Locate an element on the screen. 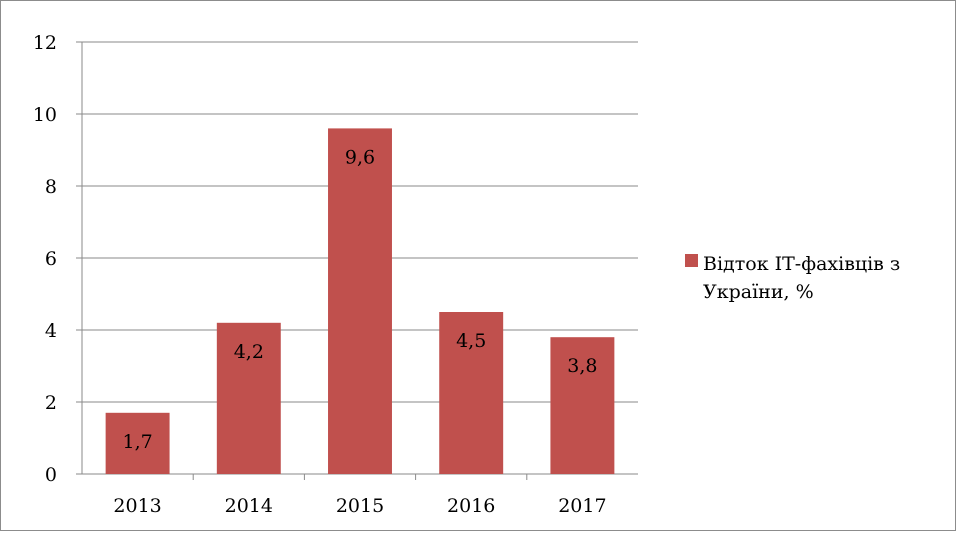 The image size is (956, 535). data-label-2015: 9,6 is located at coordinates (360, 157).